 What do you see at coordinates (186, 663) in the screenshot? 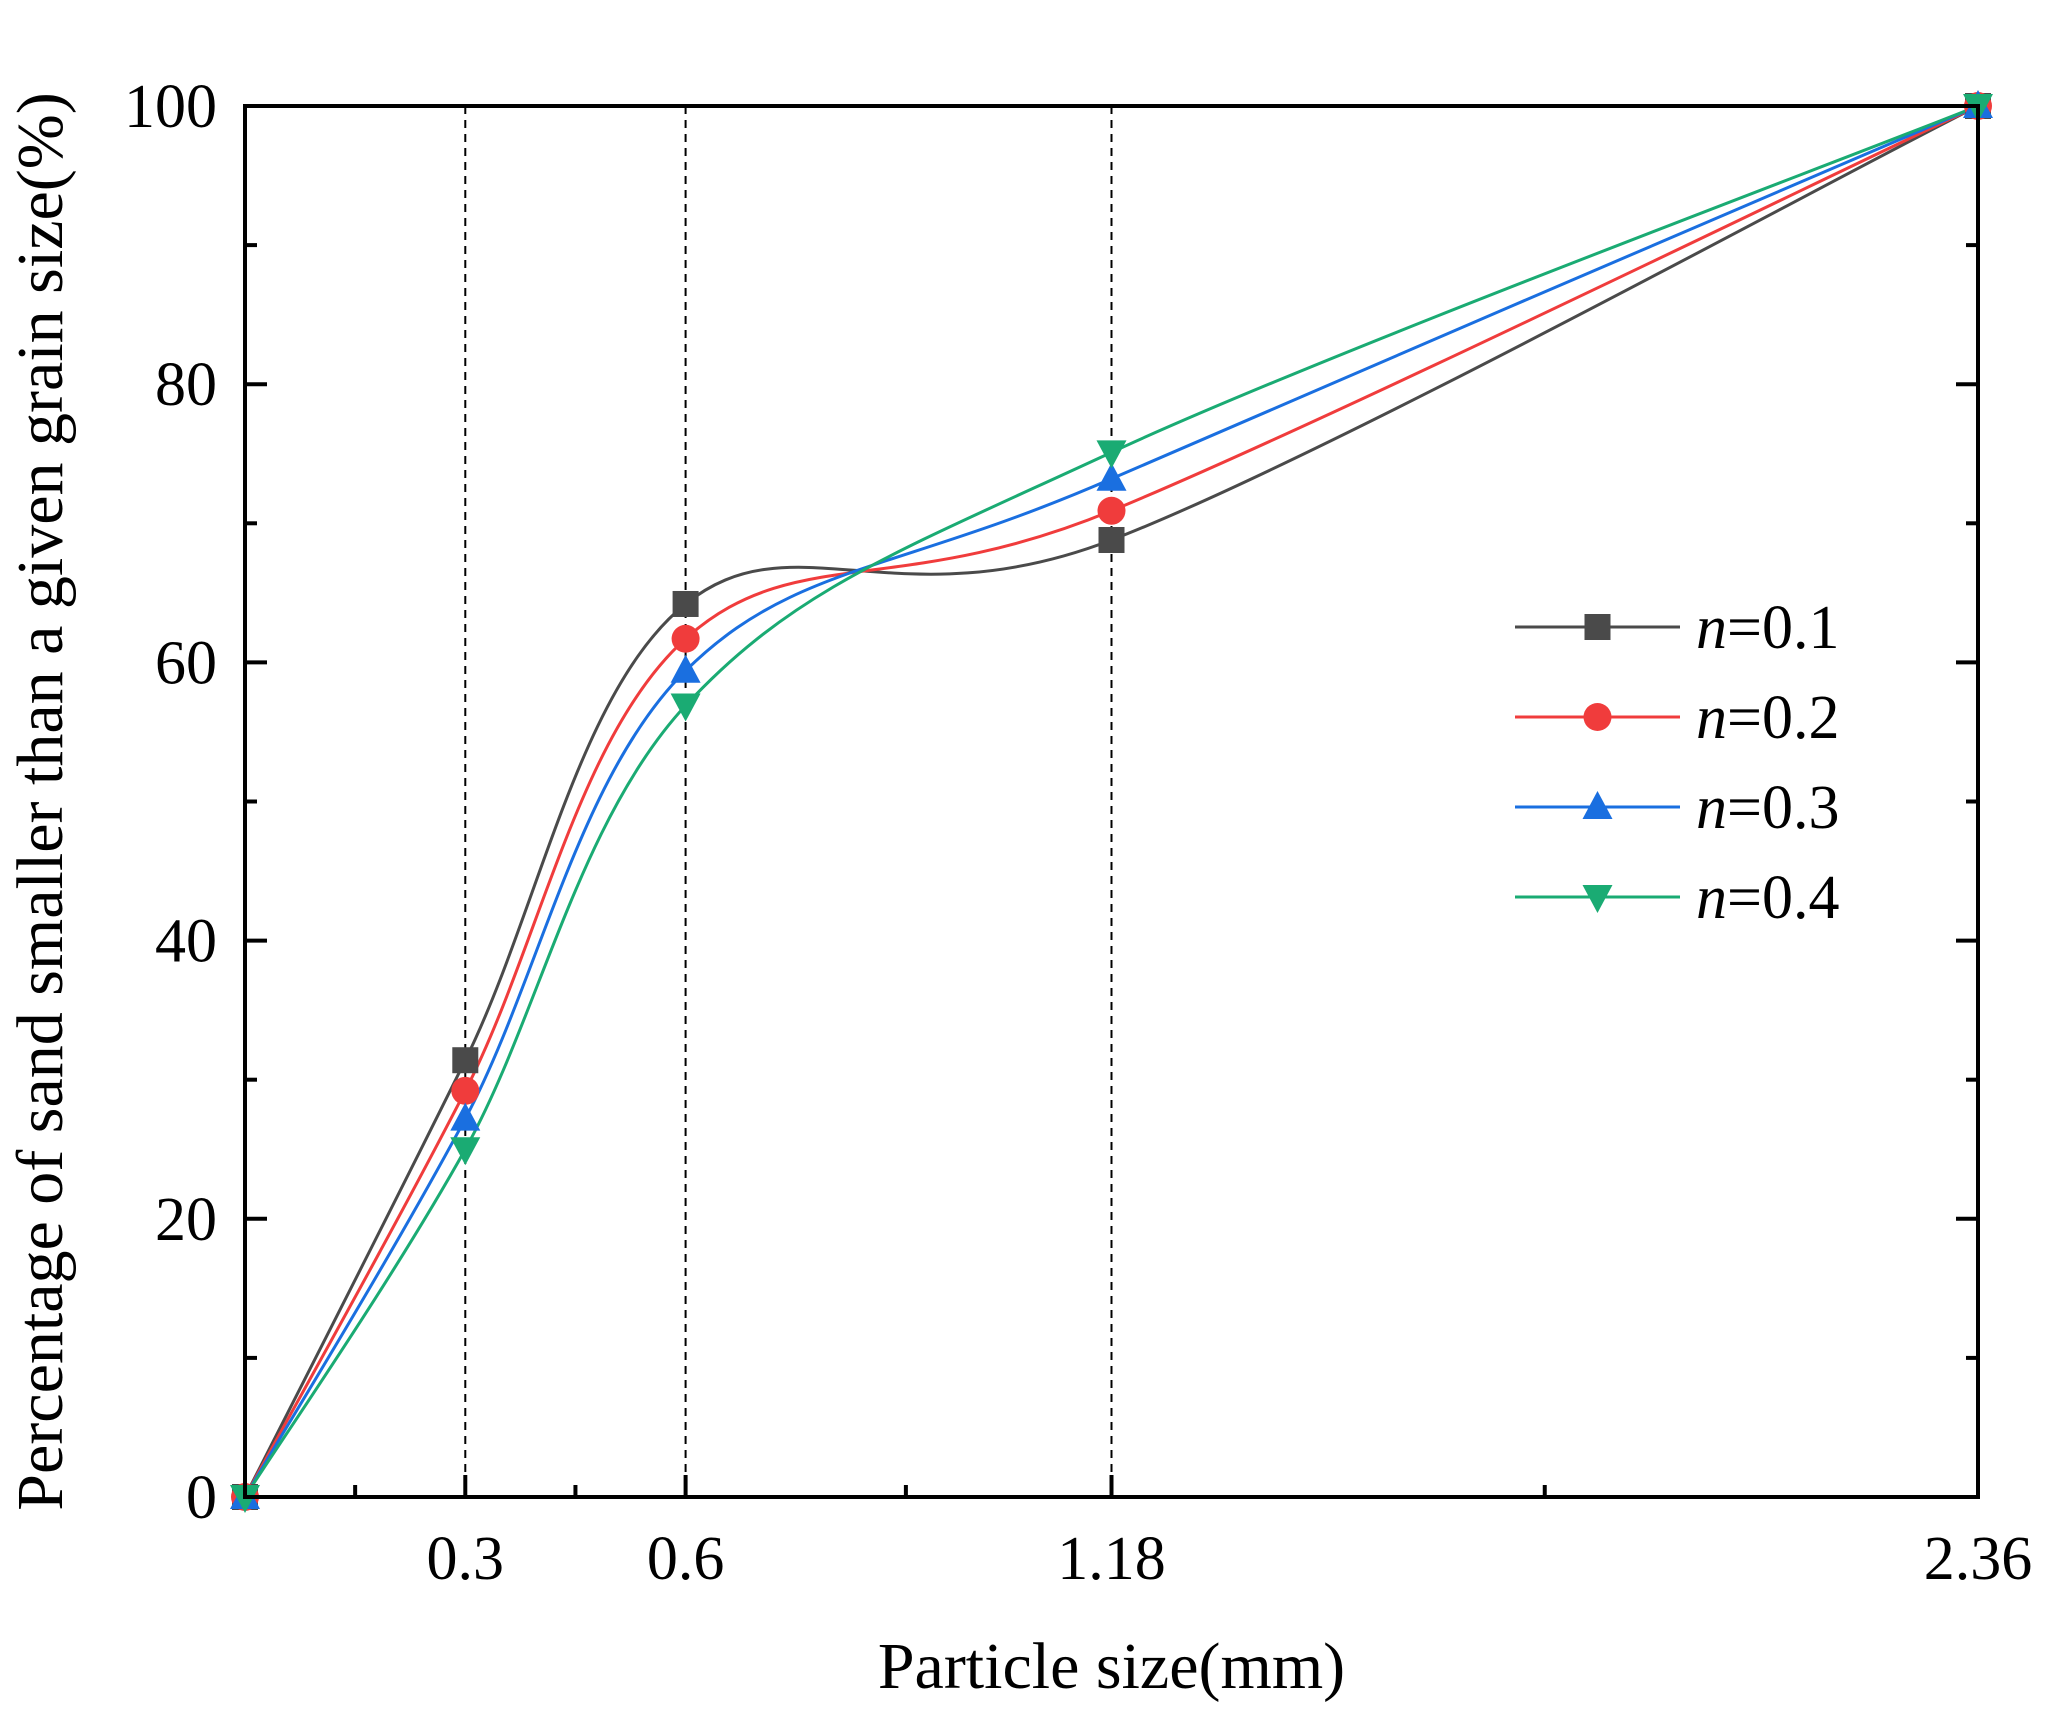
I see `y-tick-label: 60` at bounding box center [186, 663].